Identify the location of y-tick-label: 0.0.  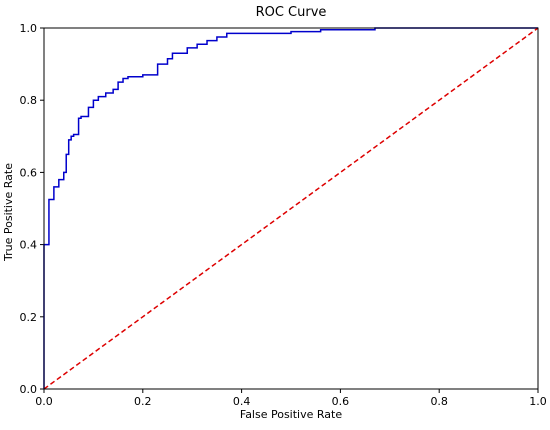
(29, 389).